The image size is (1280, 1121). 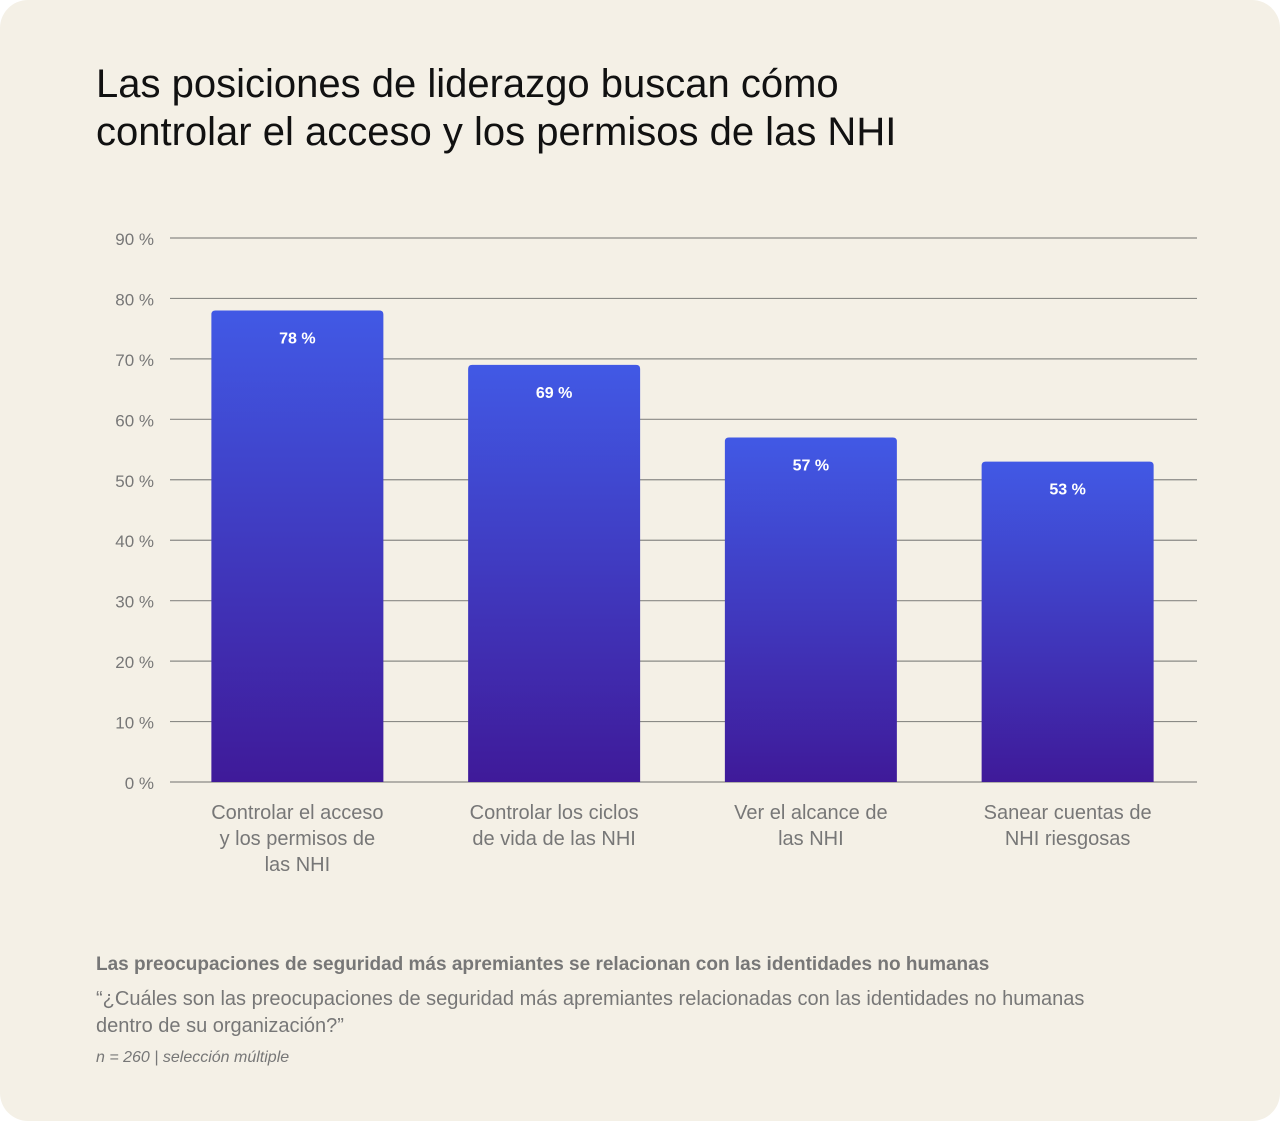 I want to click on data-label: 57 %, so click(x=811, y=465).